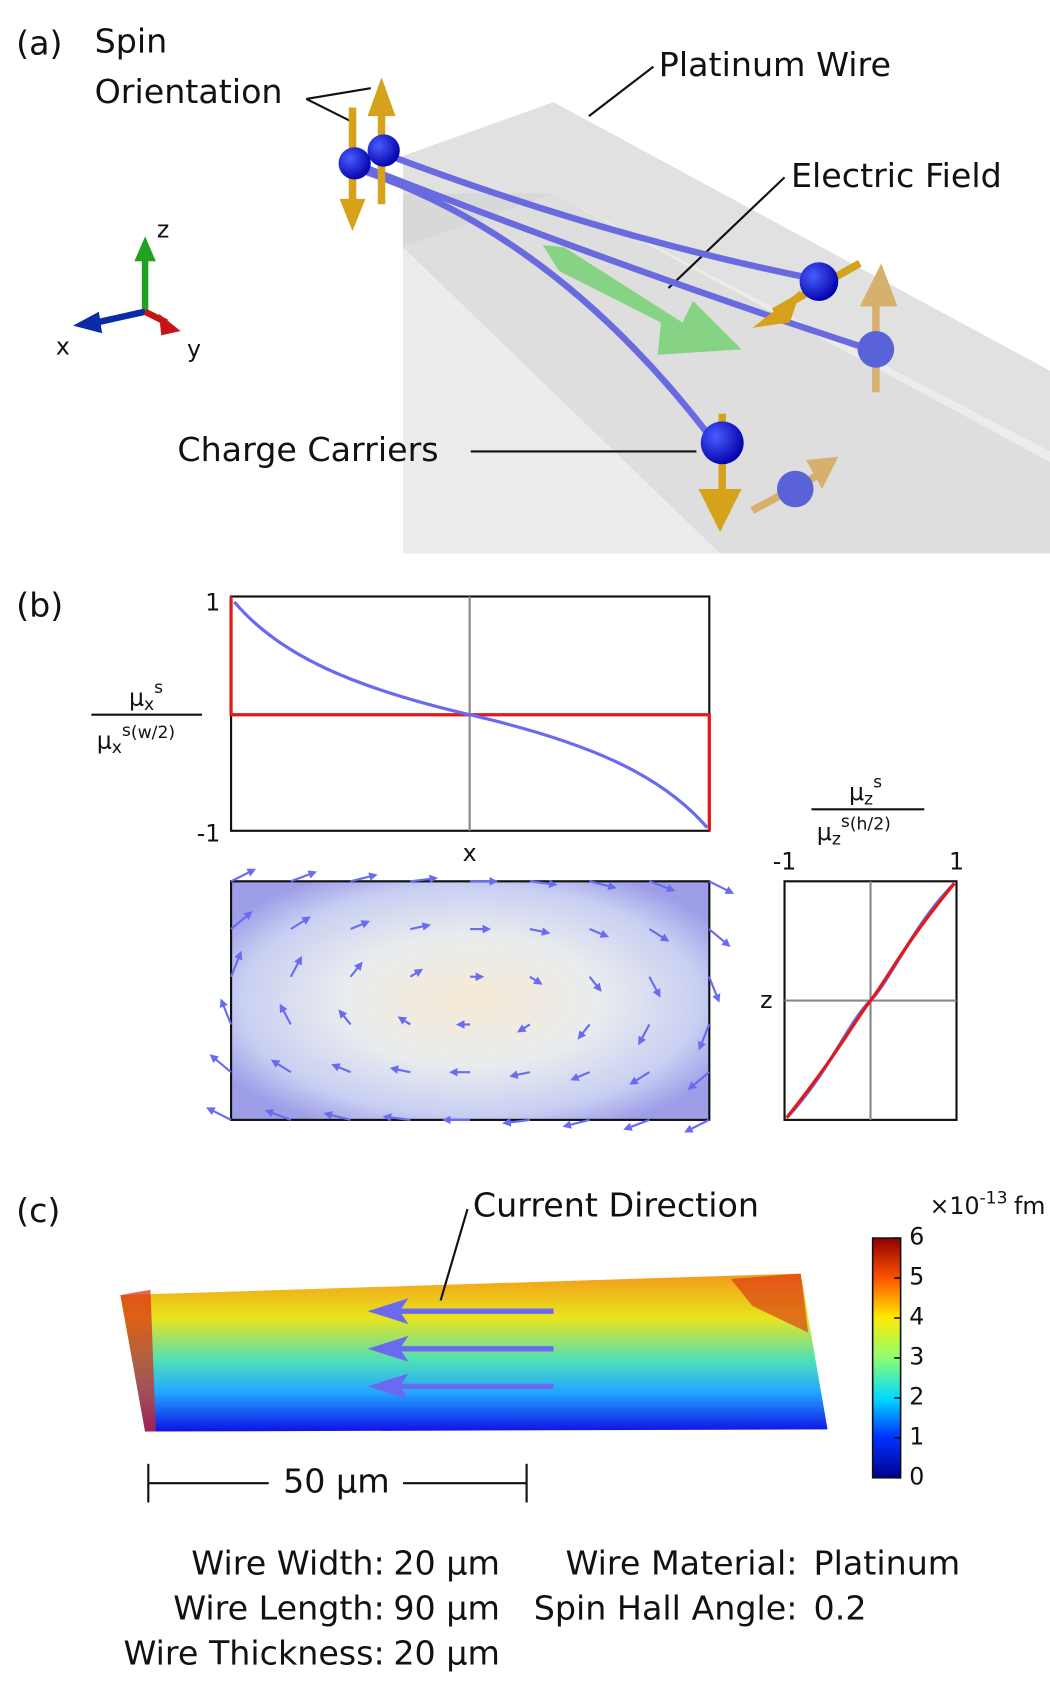 The width and height of the screenshot is (1050, 1682). What do you see at coordinates (916, 1316) in the screenshot?
I see `colorbar-tick-label: 4` at bounding box center [916, 1316].